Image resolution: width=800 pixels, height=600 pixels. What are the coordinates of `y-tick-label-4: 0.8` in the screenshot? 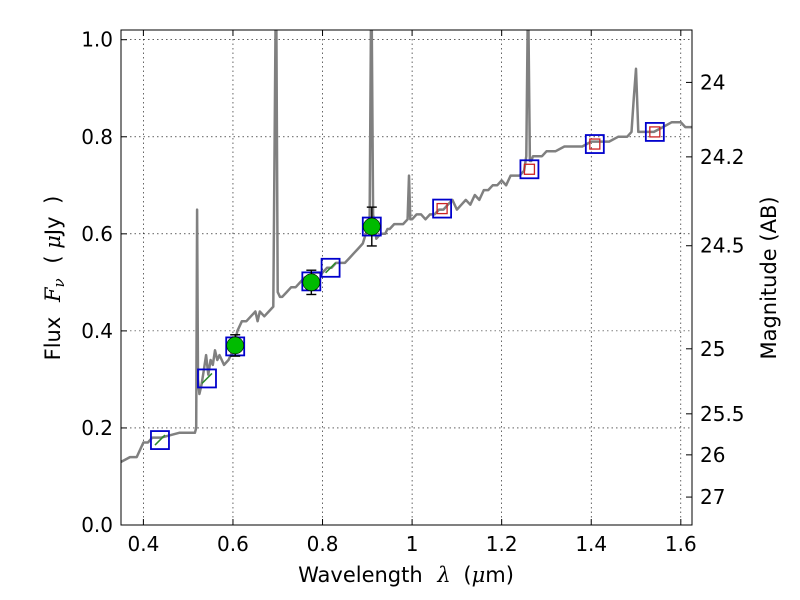 It's located at (97, 137).